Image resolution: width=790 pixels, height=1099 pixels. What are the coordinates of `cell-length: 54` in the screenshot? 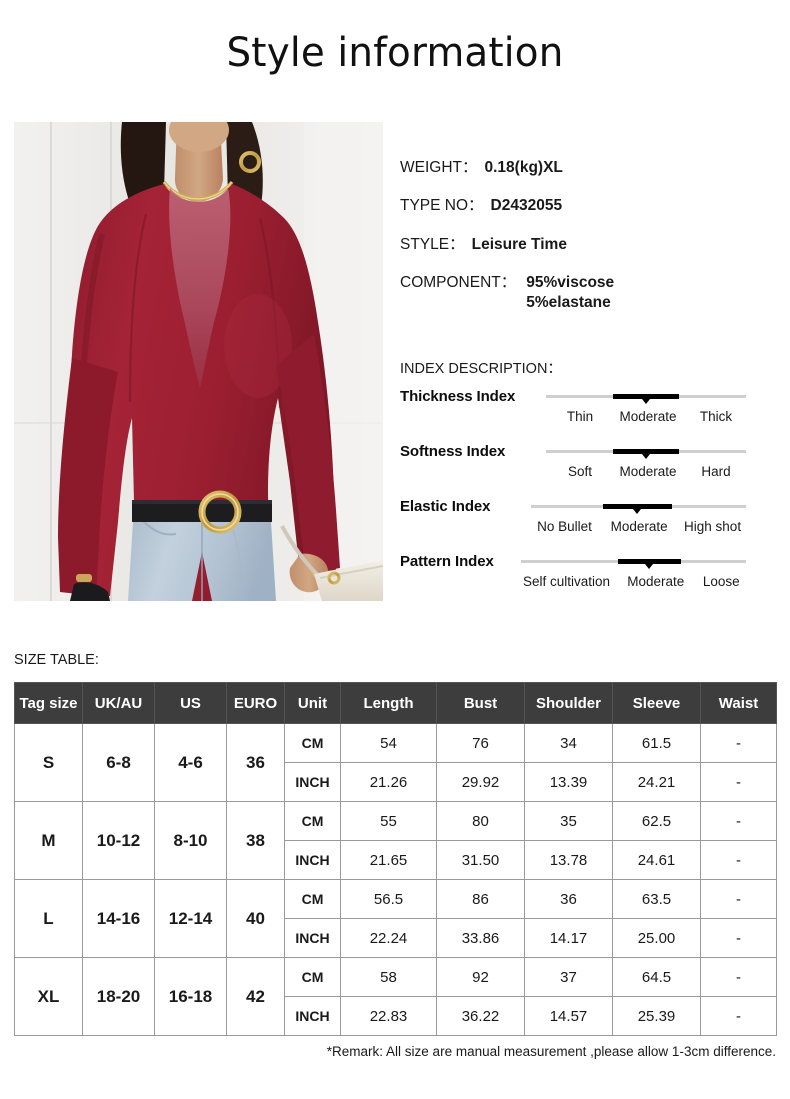 It's located at (388, 743).